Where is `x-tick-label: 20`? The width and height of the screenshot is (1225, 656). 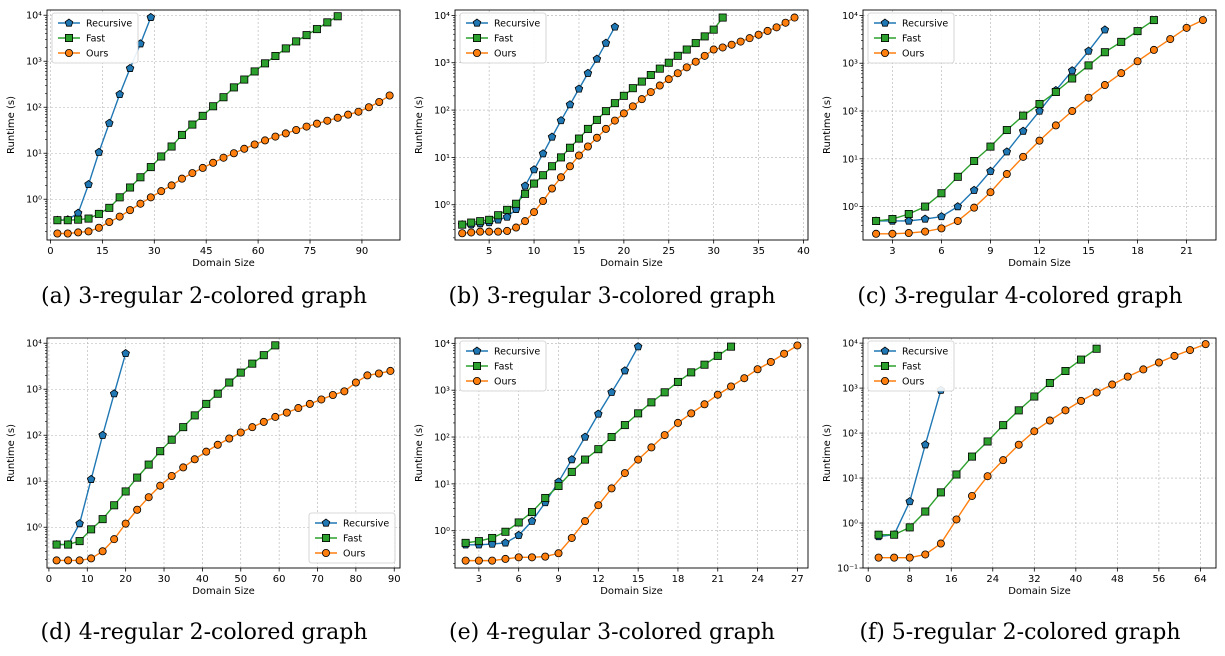 x-tick-label: 20 is located at coordinates (125, 579).